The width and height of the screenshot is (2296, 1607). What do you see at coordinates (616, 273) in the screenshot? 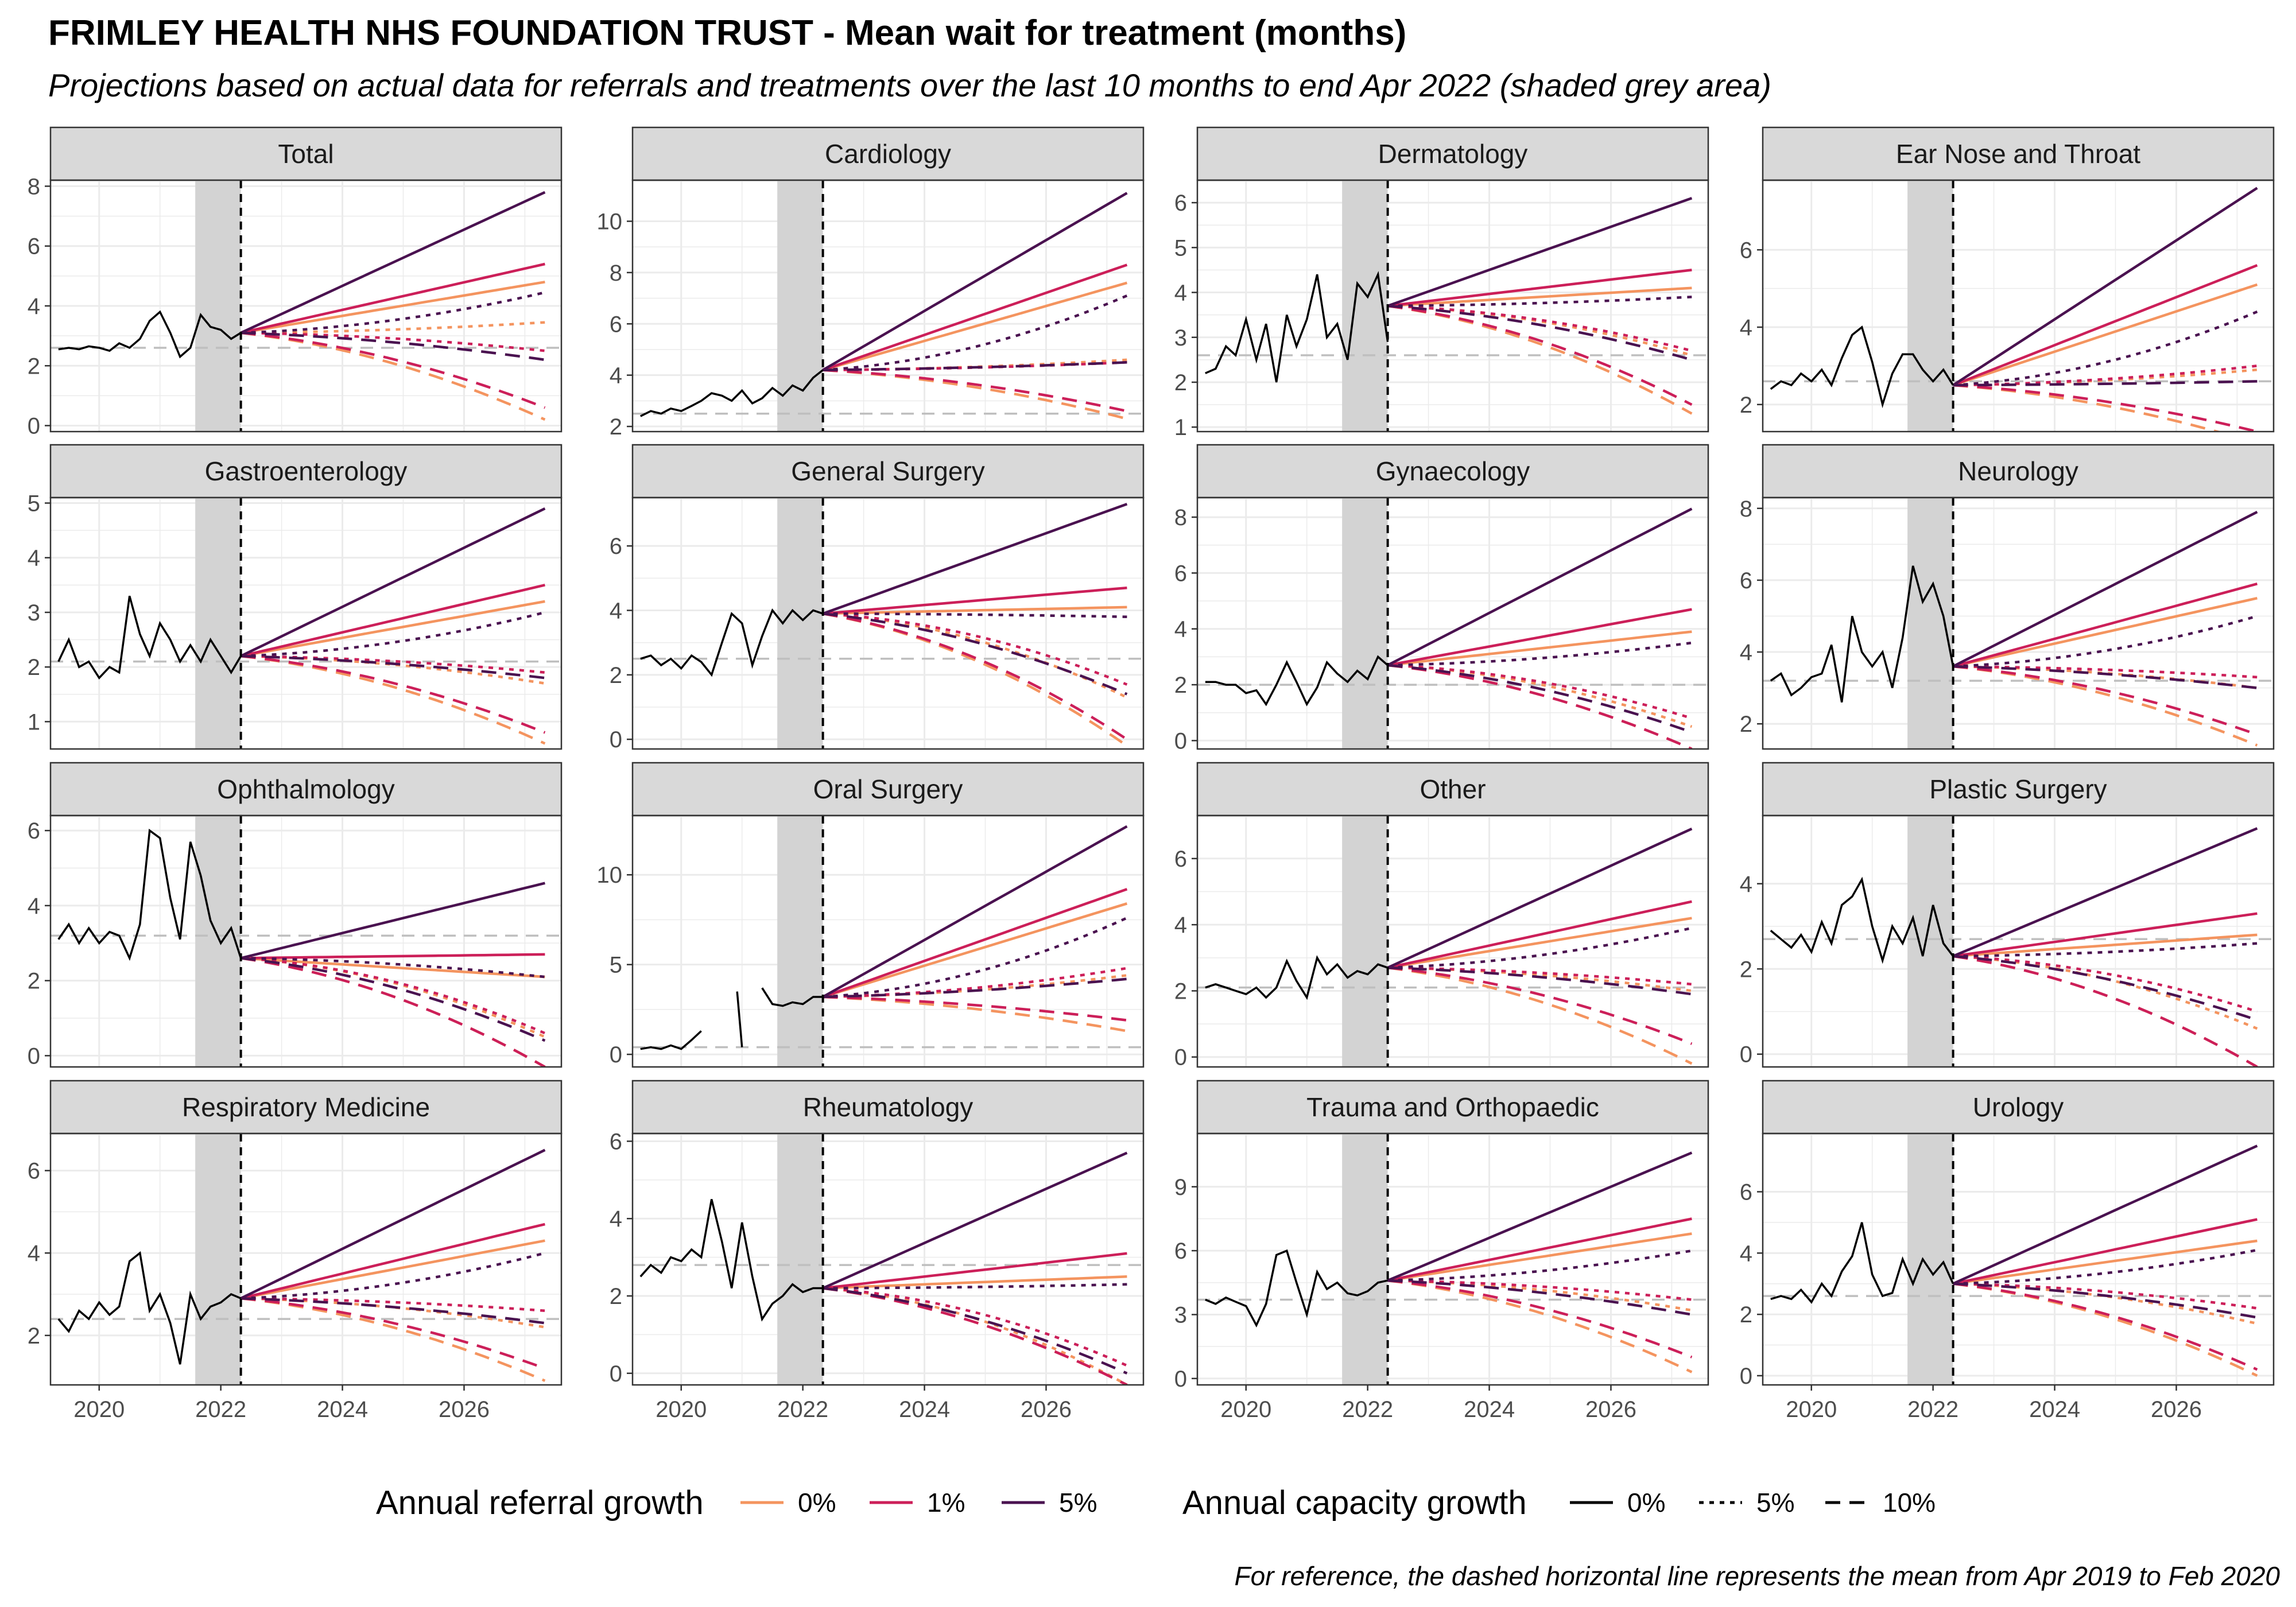
I see `y-tick-label: 8` at bounding box center [616, 273].